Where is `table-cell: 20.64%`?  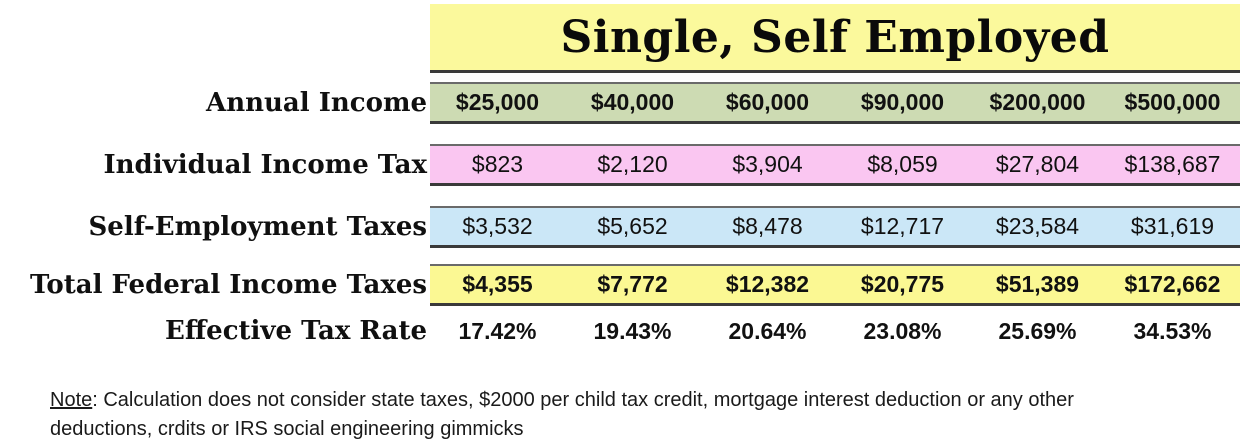 table-cell: 20.64% is located at coordinates (767, 330).